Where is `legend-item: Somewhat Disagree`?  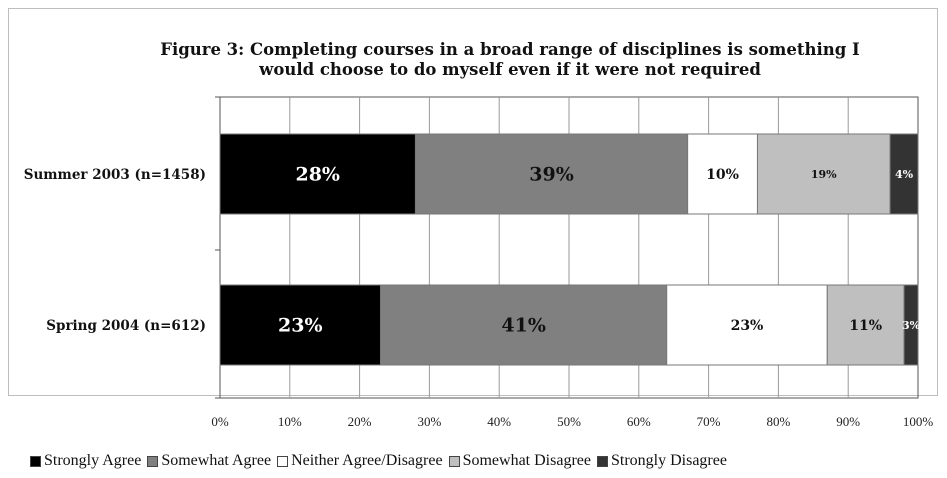 legend-item: Somewhat Disagree is located at coordinates (519, 461).